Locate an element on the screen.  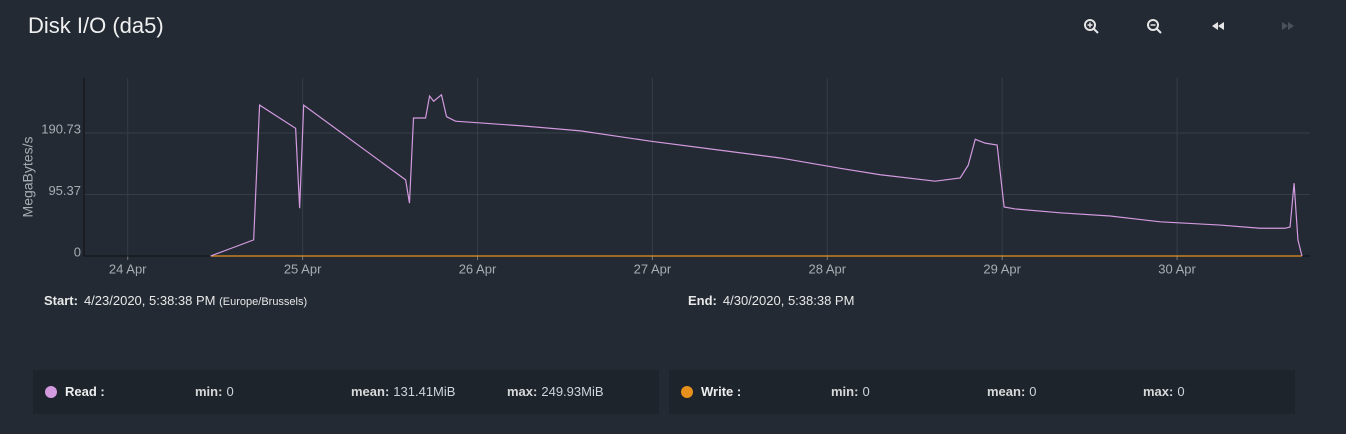
back-button is located at coordinates (1218, 26).